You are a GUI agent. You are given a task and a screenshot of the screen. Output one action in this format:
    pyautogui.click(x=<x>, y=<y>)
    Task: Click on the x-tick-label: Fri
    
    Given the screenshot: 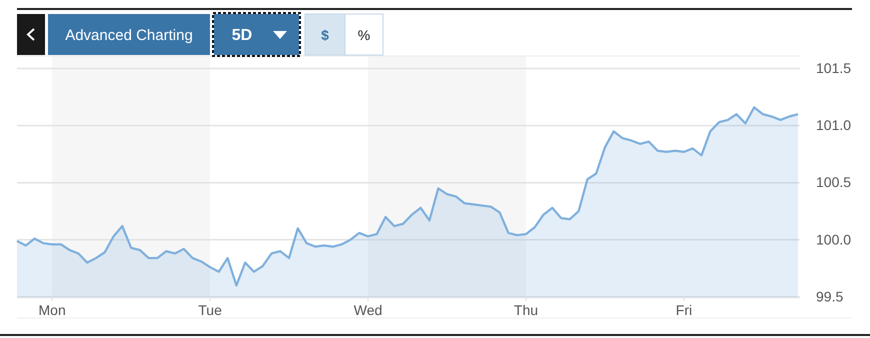 What is the action you would take?
    pyautogui.click(x=684, y=310)
    